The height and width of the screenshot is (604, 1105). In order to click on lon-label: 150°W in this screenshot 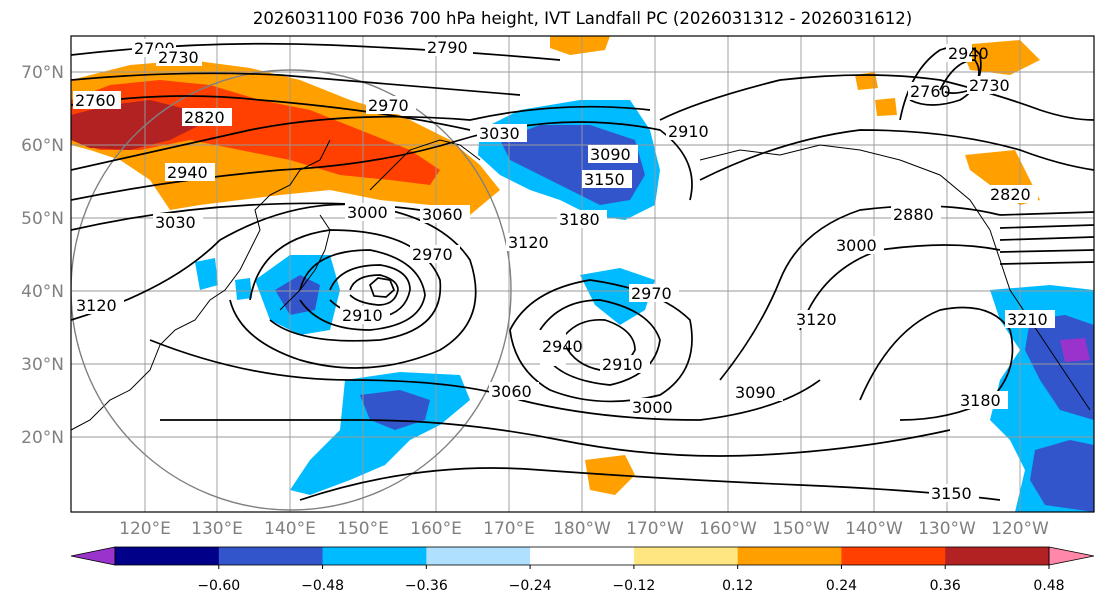, I will do `click(801, 529)`.